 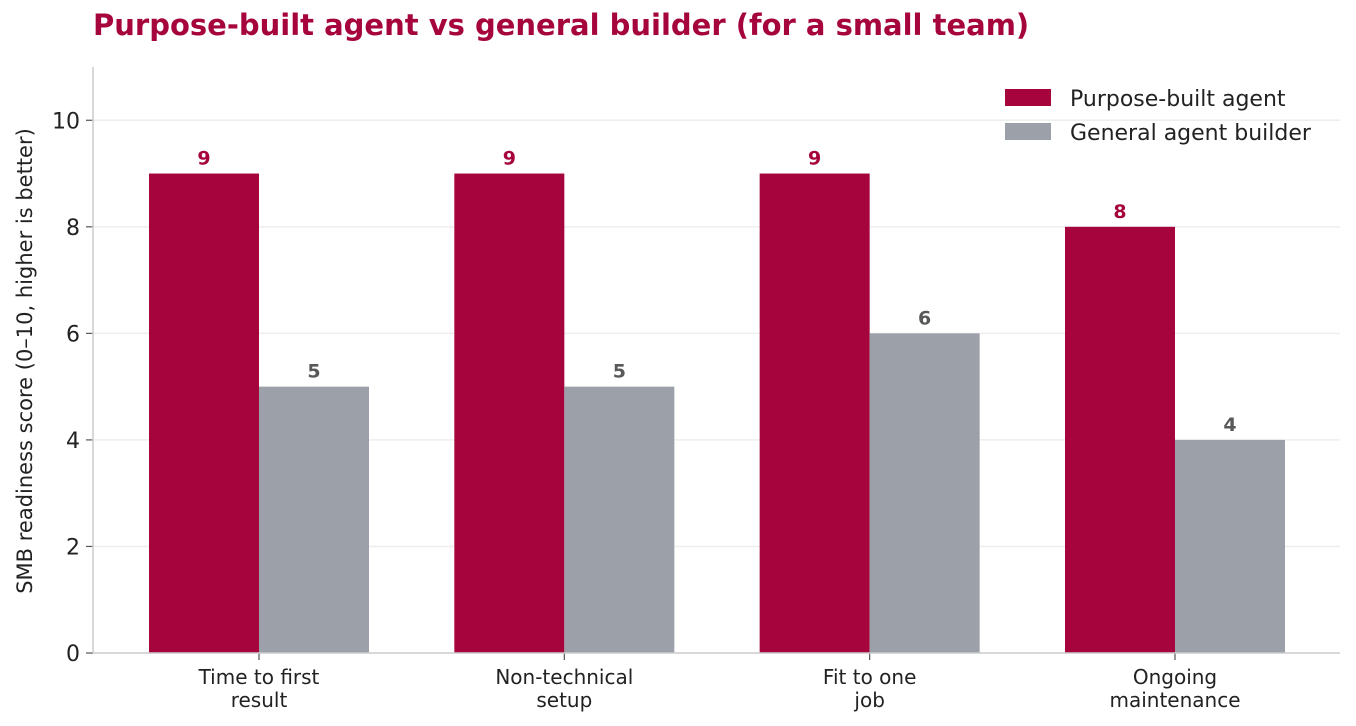 What do you see at coordinates (1119, 212) in the screenshot?
I see `data-label: 8` at bounding box center [1119, 212].